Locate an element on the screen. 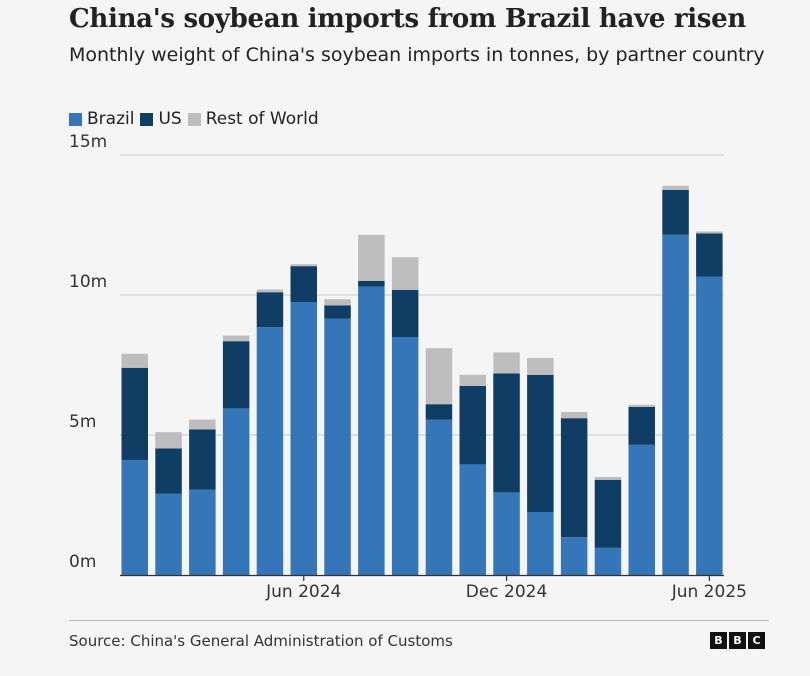 This screenshot has height=676, width=810. legend-item-brazil: Brazil is located at coordinates (101, 119).